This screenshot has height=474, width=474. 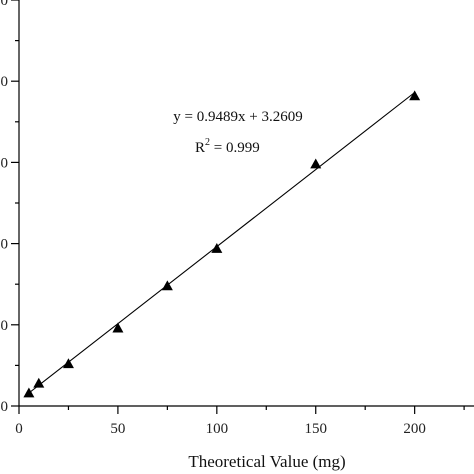 I want to click on y-tick-label: 250, so click(x=4, y=4).